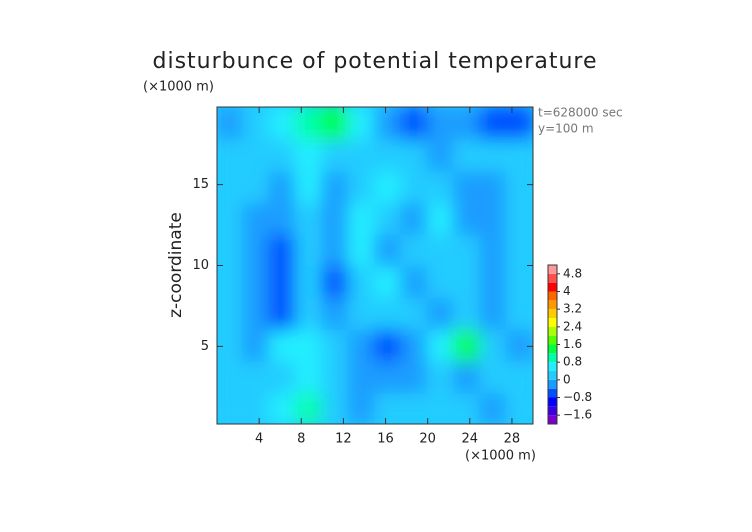  What do you see at coordinates (577, 397) in the screenshot?
I see `colorbar-tick-label: −0.8` at bounding box center [577, 397].